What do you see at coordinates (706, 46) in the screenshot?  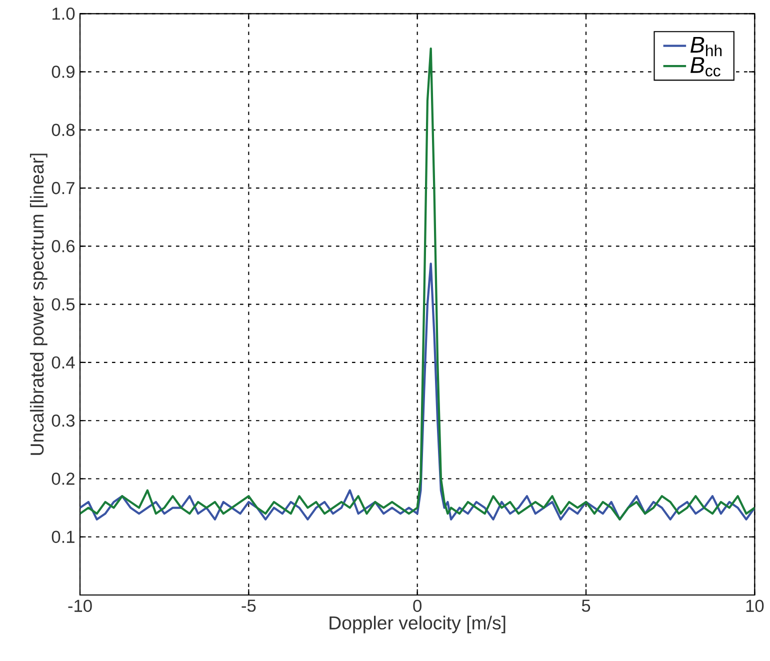 I see `legend-label: B$_{hh}$` at bounding box center [706, 46].